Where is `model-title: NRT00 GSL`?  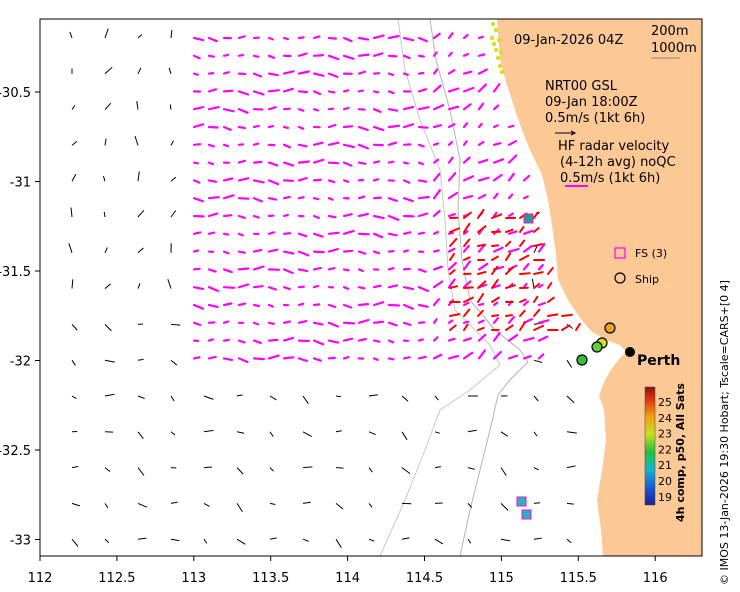
model-title: NRT00 GSL is located at coordinates (581, 86).